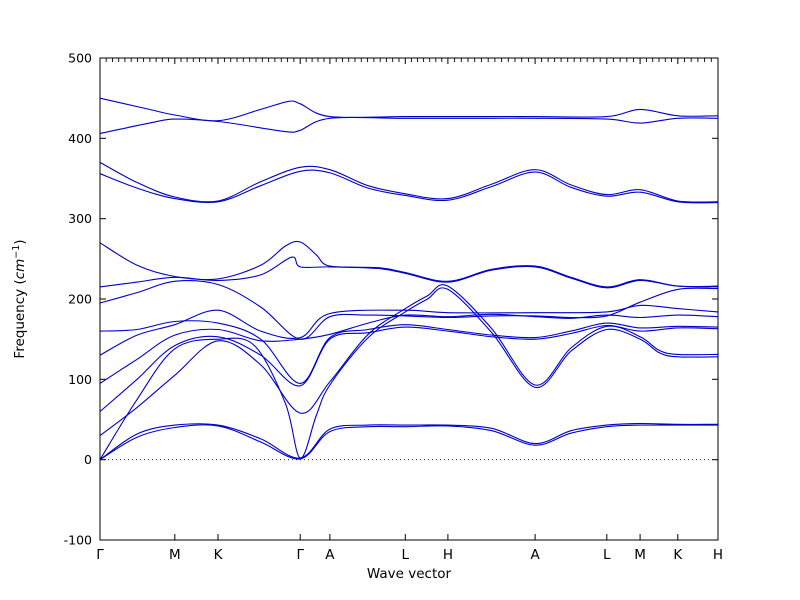 Image resolution: width=800 pixels, height=600 pixels. I want to click on y-tick-label: 100, so click(80, 379).